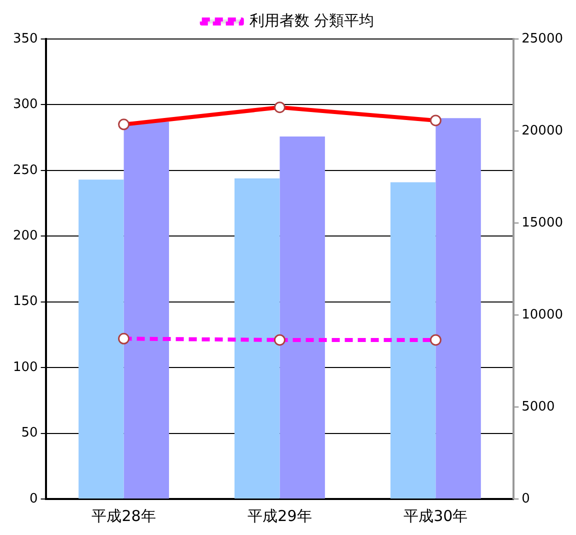 Image resolution: width=576 pixels, height=535 pixels. What do you see at coordinates (25, 236) in the screenshot?
I see `y-tick-label: 200` at bounding box center [25, 236].